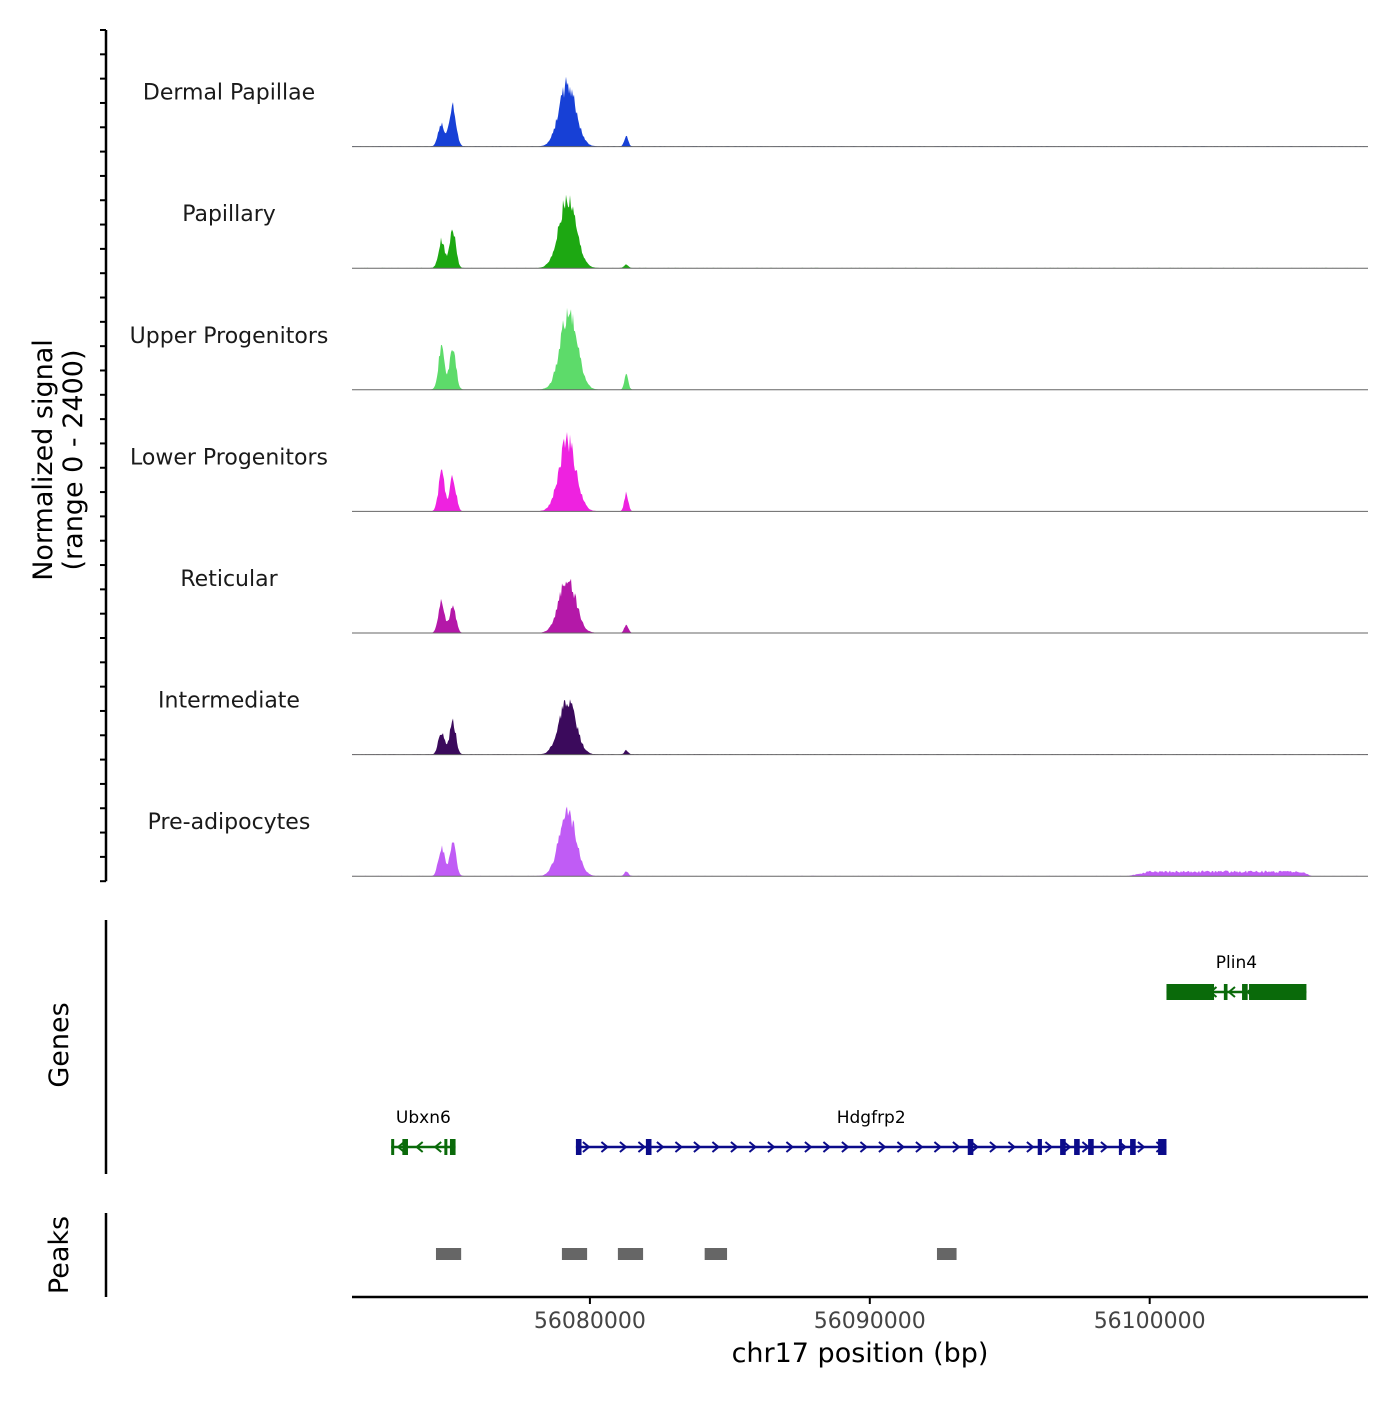 The width and height of the screenshot is (1400, 1404). Describe the element at coordinates (229, 701) in the screenshot. I see `track-label: Intermediate` at that location.